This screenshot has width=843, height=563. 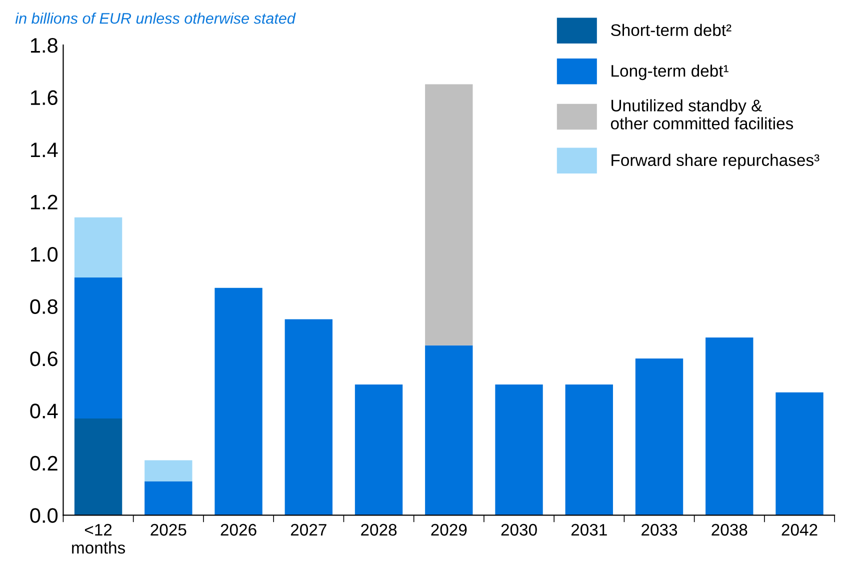 I want to click on y-tick-label: 1.6, so click(x=44, y=98).